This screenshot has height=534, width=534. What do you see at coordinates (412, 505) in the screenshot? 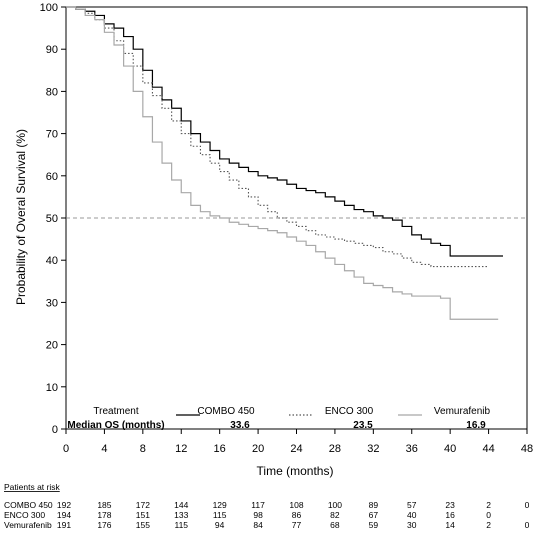
I see `risk-cell: 57` at bounding box center [412, 505].